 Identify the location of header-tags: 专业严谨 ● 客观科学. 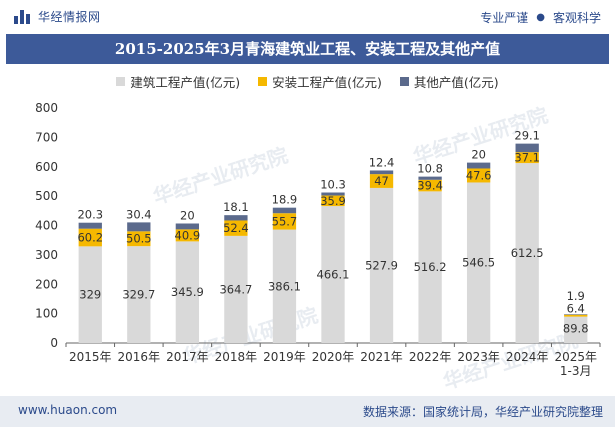
(540, 17).